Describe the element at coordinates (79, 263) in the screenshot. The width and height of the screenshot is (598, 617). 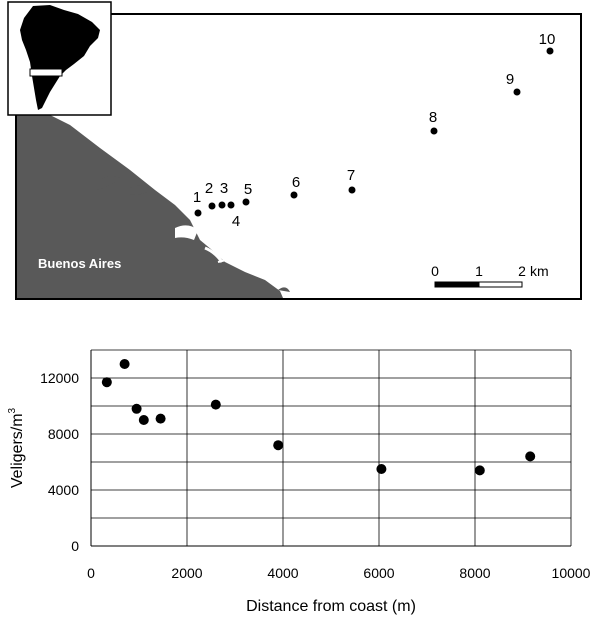
I see `city-label: Buenos Aires` at that location.